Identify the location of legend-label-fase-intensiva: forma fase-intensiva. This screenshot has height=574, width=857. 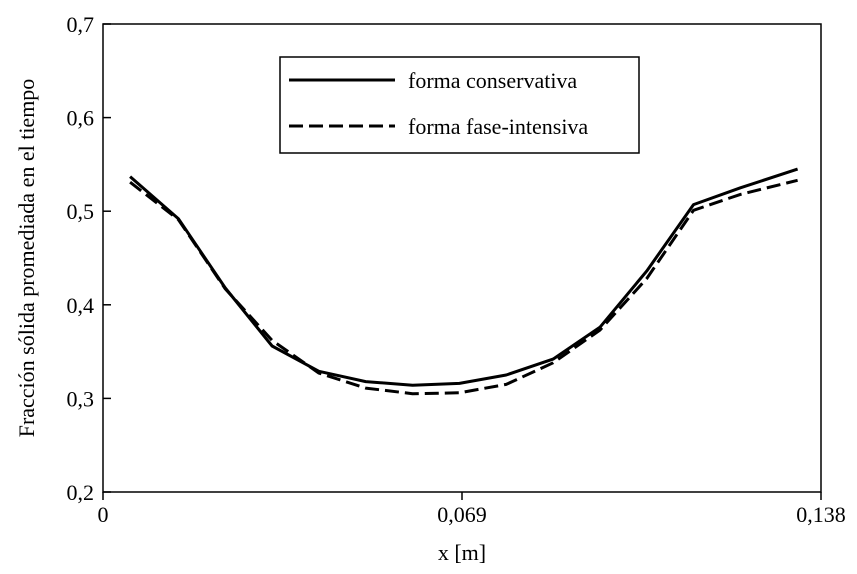
(498, 126).